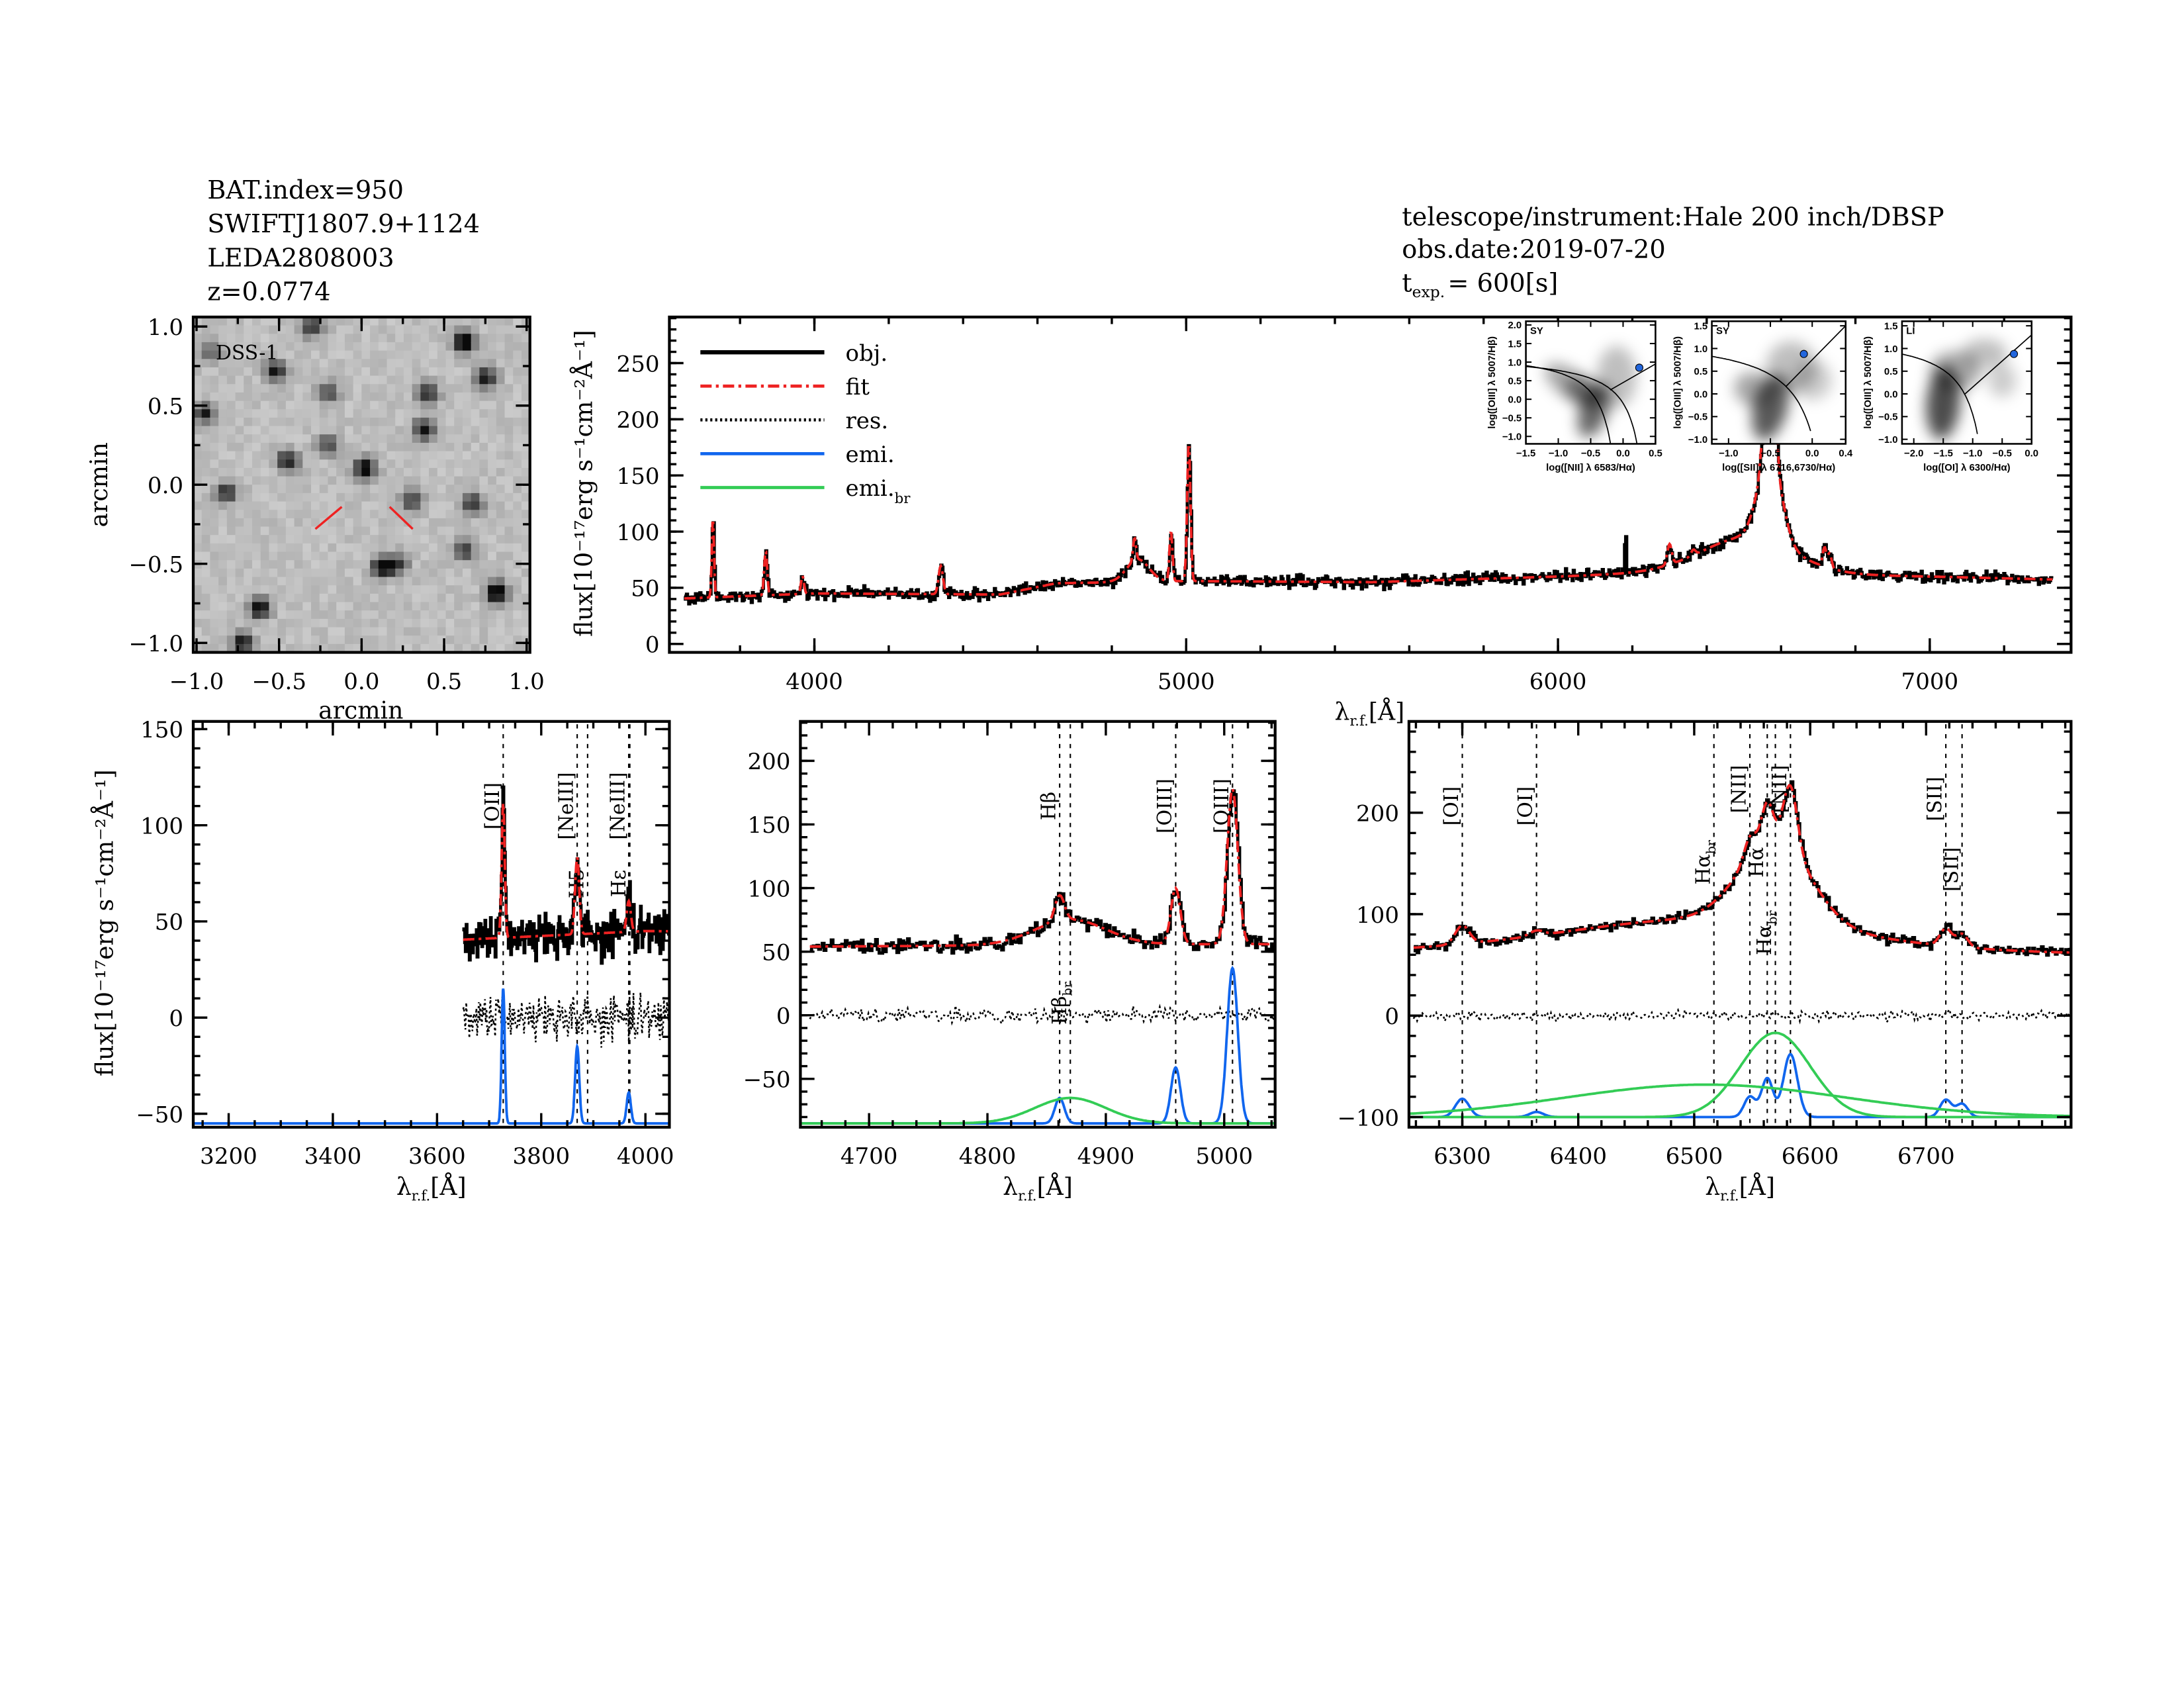 This screenshot has width=2184, height=1688. I want to click on obj-series, so click(1042, 872).